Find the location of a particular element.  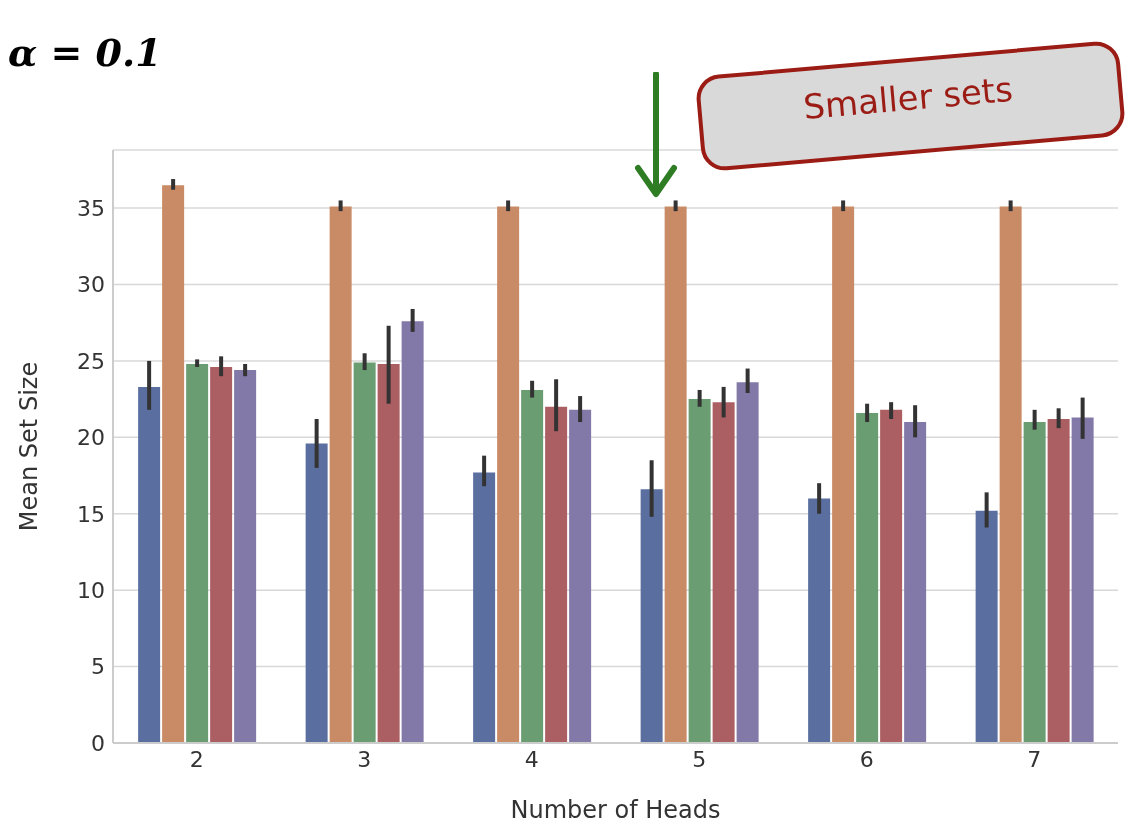

x-tick-label: 5 is located at coordinates (699, 759).